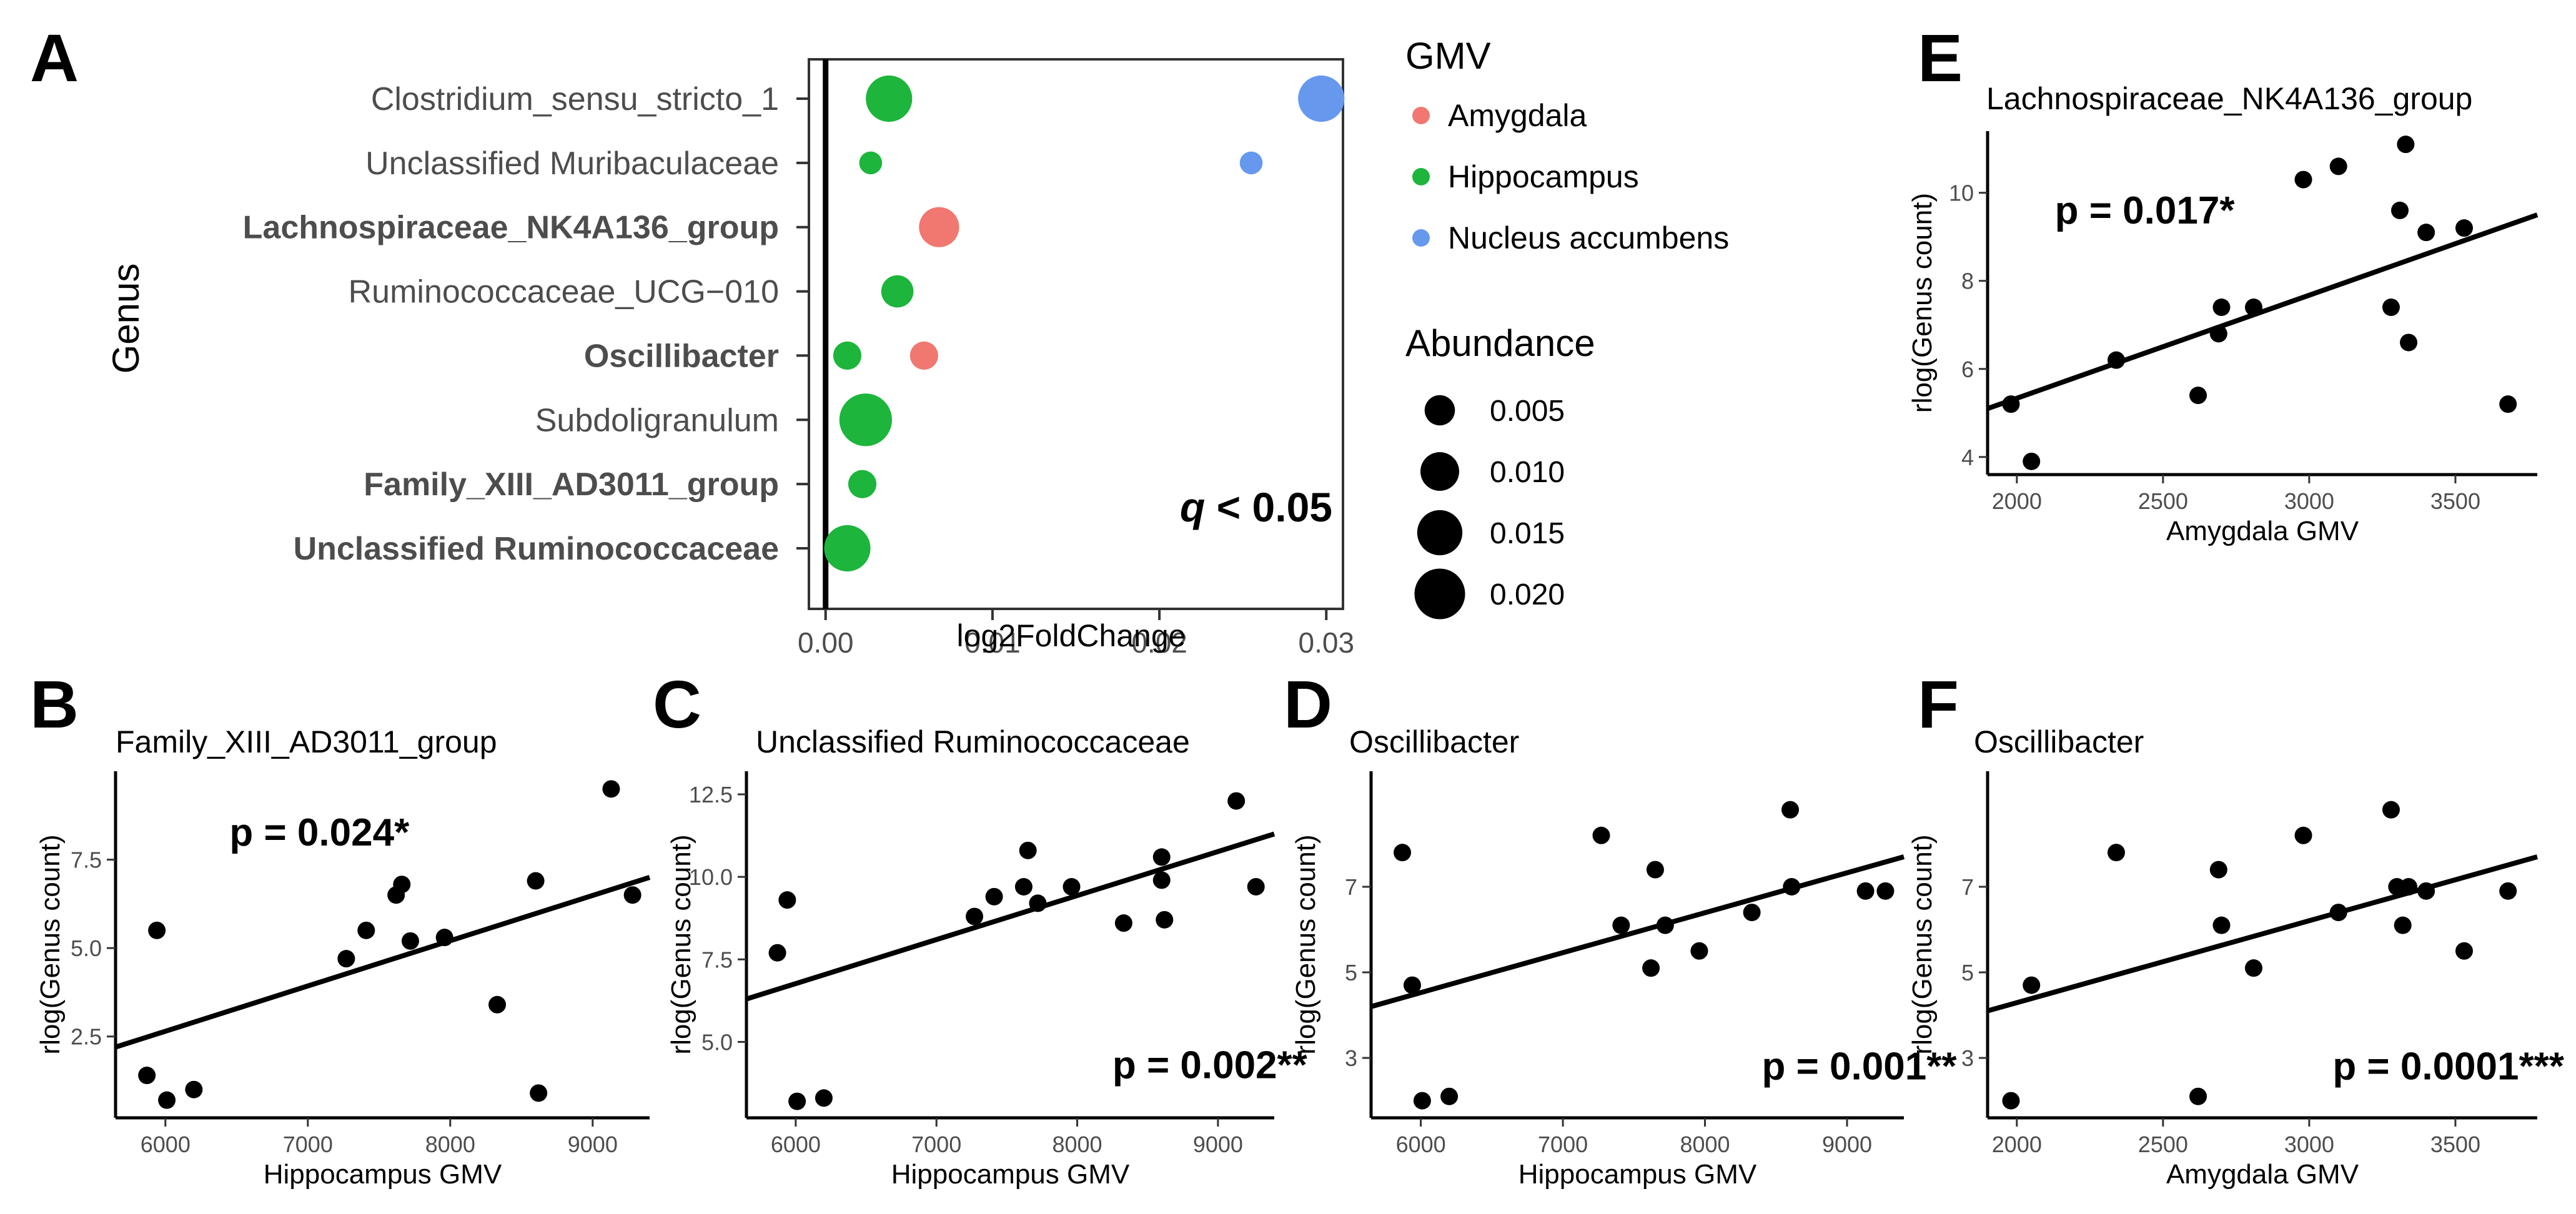 This screenshot has width=2576, height=1214. What do you see at coordinates (992, 642) in the screenshot?
I see `panel-a-x-tick-label: 0.01` at bounding box center [992, 642].